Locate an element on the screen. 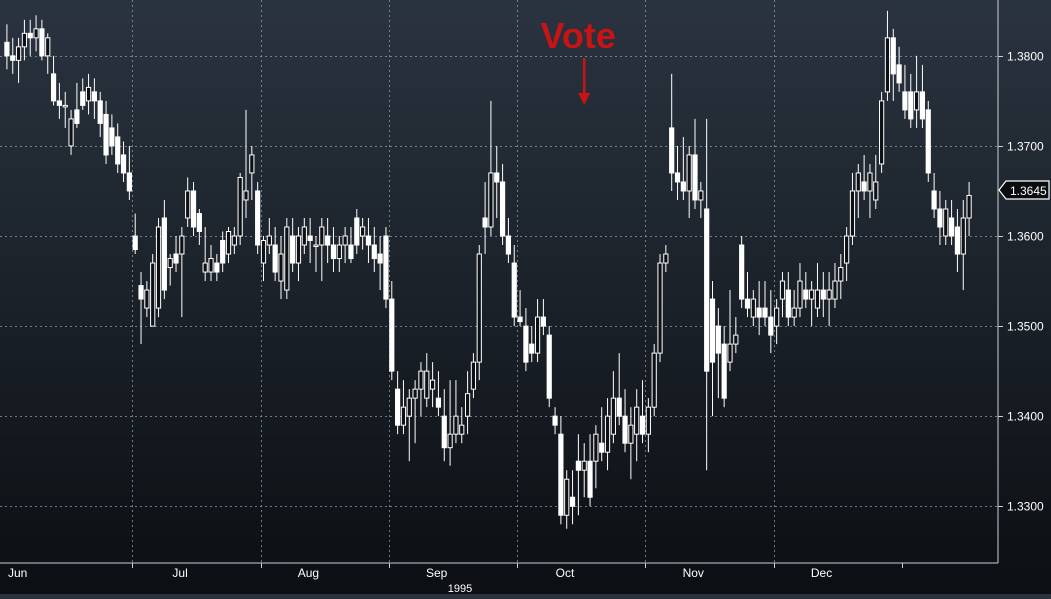  x-axis-year-label: 1995 is located at coordinates (460, 588).